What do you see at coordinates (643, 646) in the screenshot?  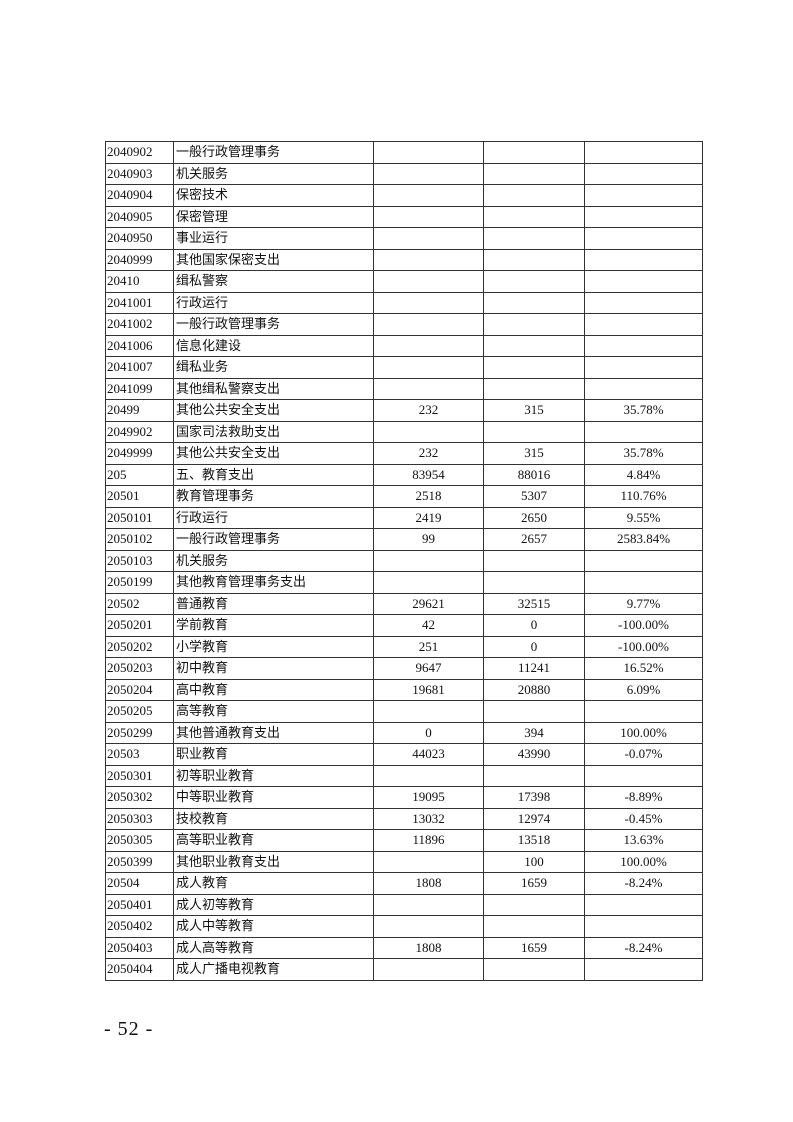 I see `change-rate-cell: -100.00%` at bounding box center [643, 646].